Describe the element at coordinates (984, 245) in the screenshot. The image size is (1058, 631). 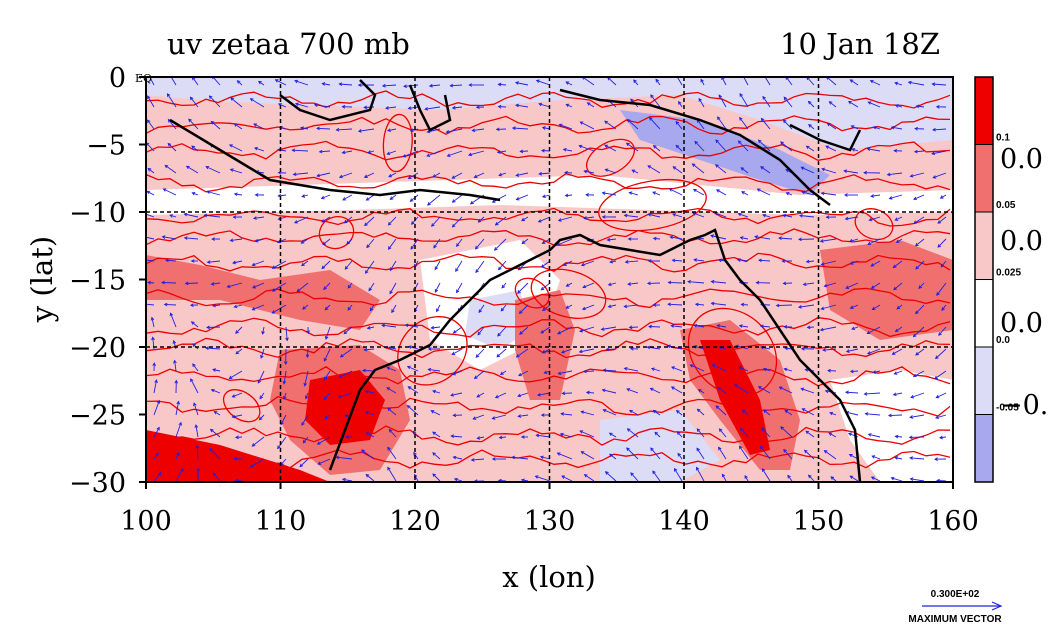
I see `colorbar-swatch` at that location.